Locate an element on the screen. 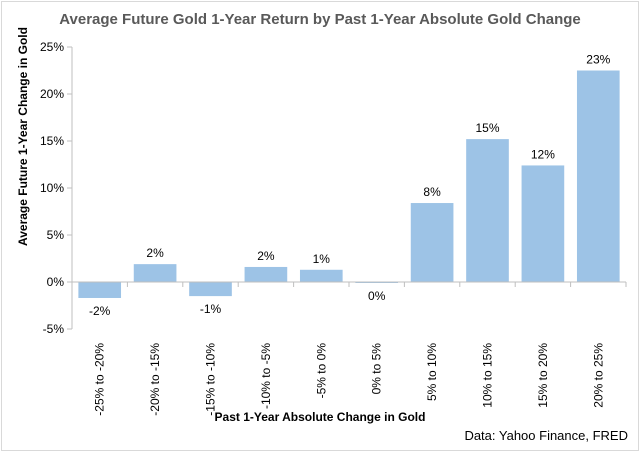 The width and height of the screenshot is (640, 452). data-label: 15% is located at coordinates (487, 128).